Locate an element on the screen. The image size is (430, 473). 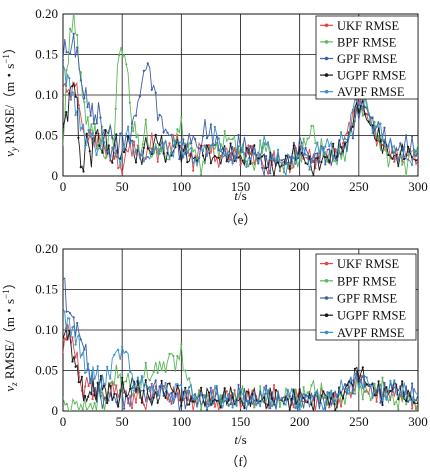
x-tick-label: 250 is located at coordinates (359, 421).